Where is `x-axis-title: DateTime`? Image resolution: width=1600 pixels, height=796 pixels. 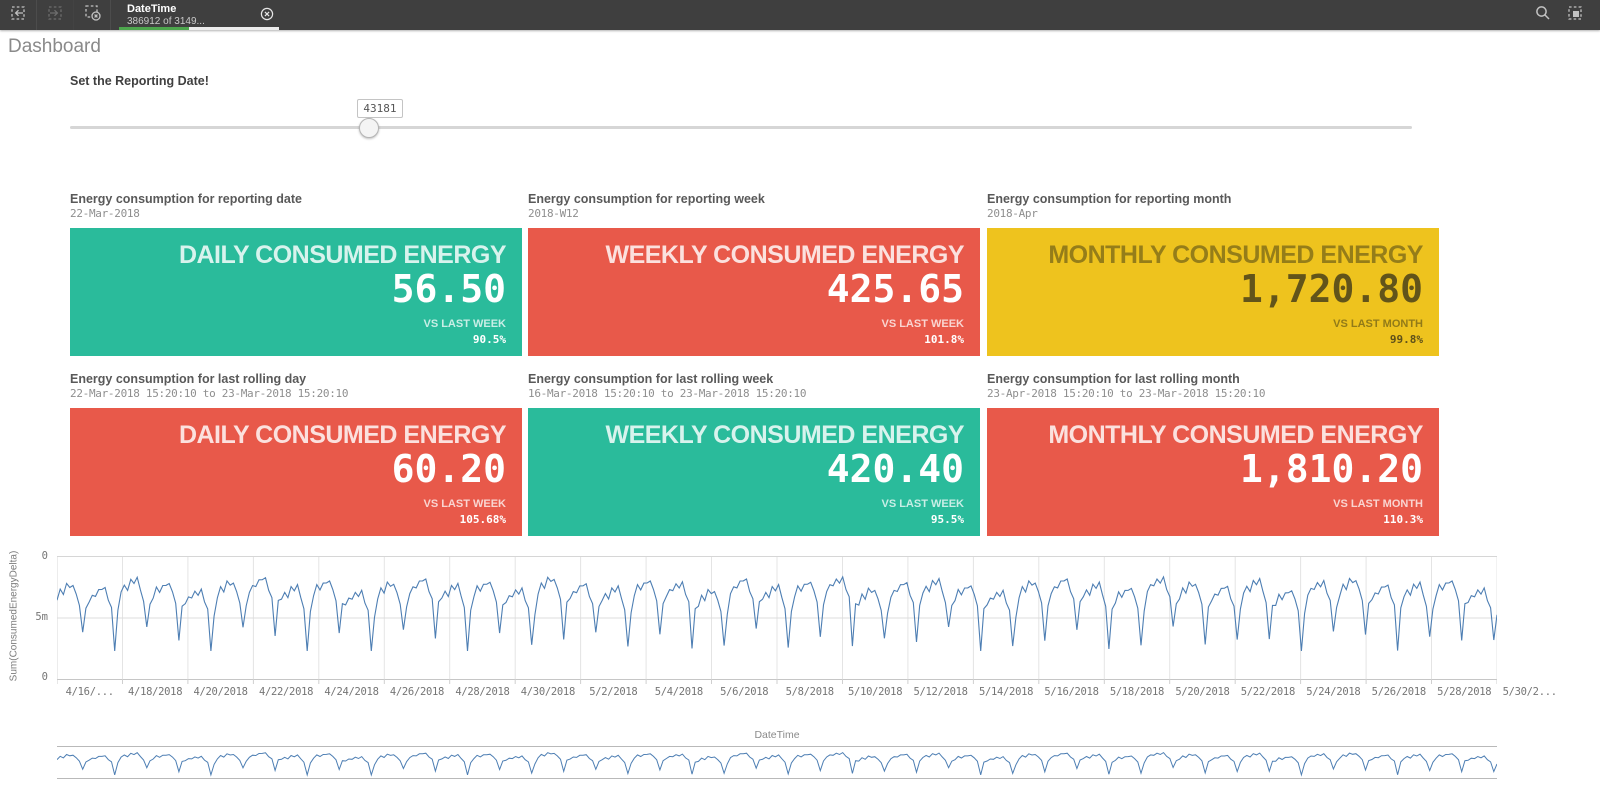 x-axis-title: DateTime is located at coordinates (777, 735).